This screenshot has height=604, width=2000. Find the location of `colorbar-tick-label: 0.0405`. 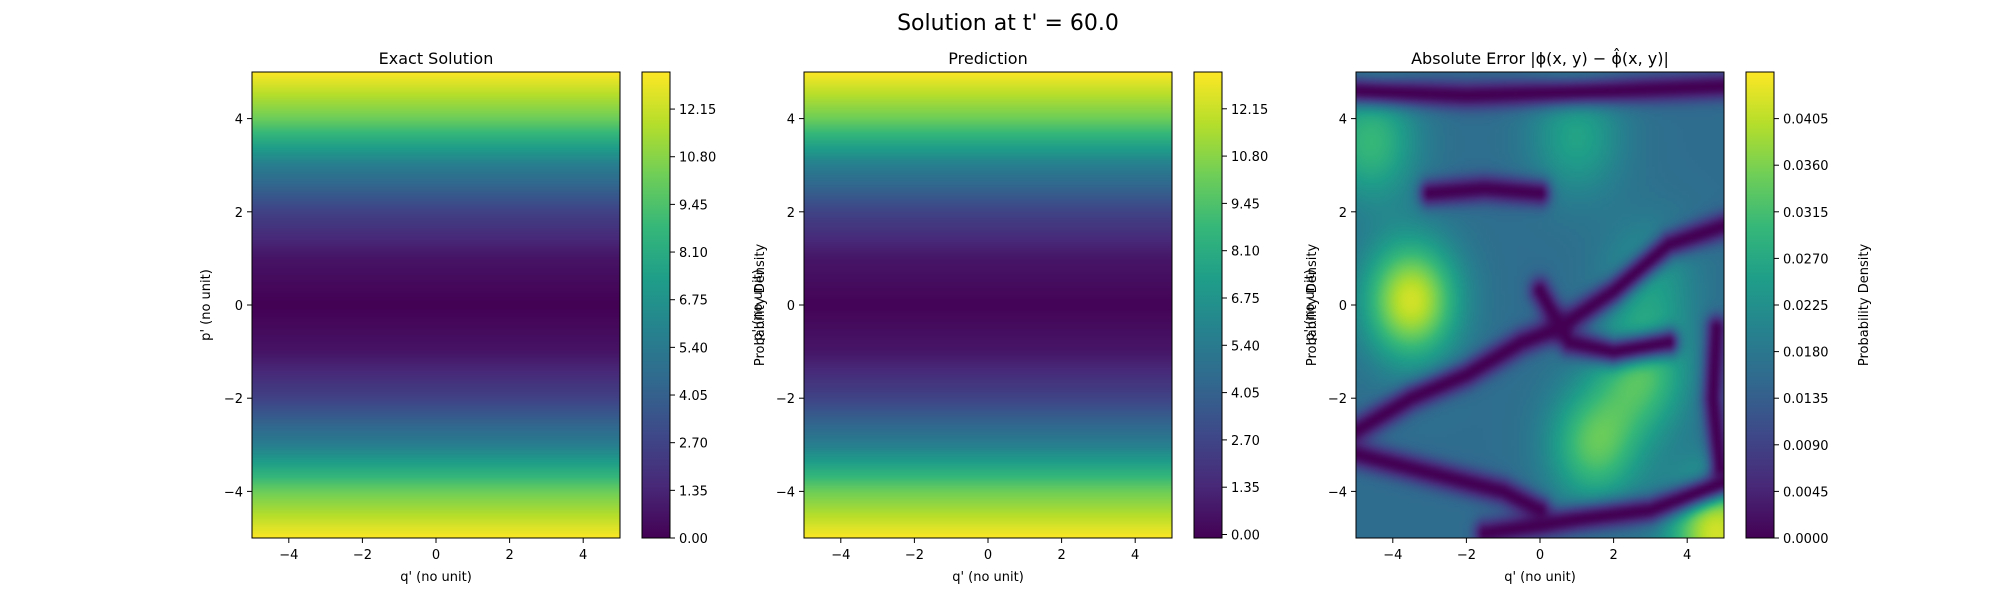

colorbar-tick-label: 0.0405 is located at coordinates (1806, 120).